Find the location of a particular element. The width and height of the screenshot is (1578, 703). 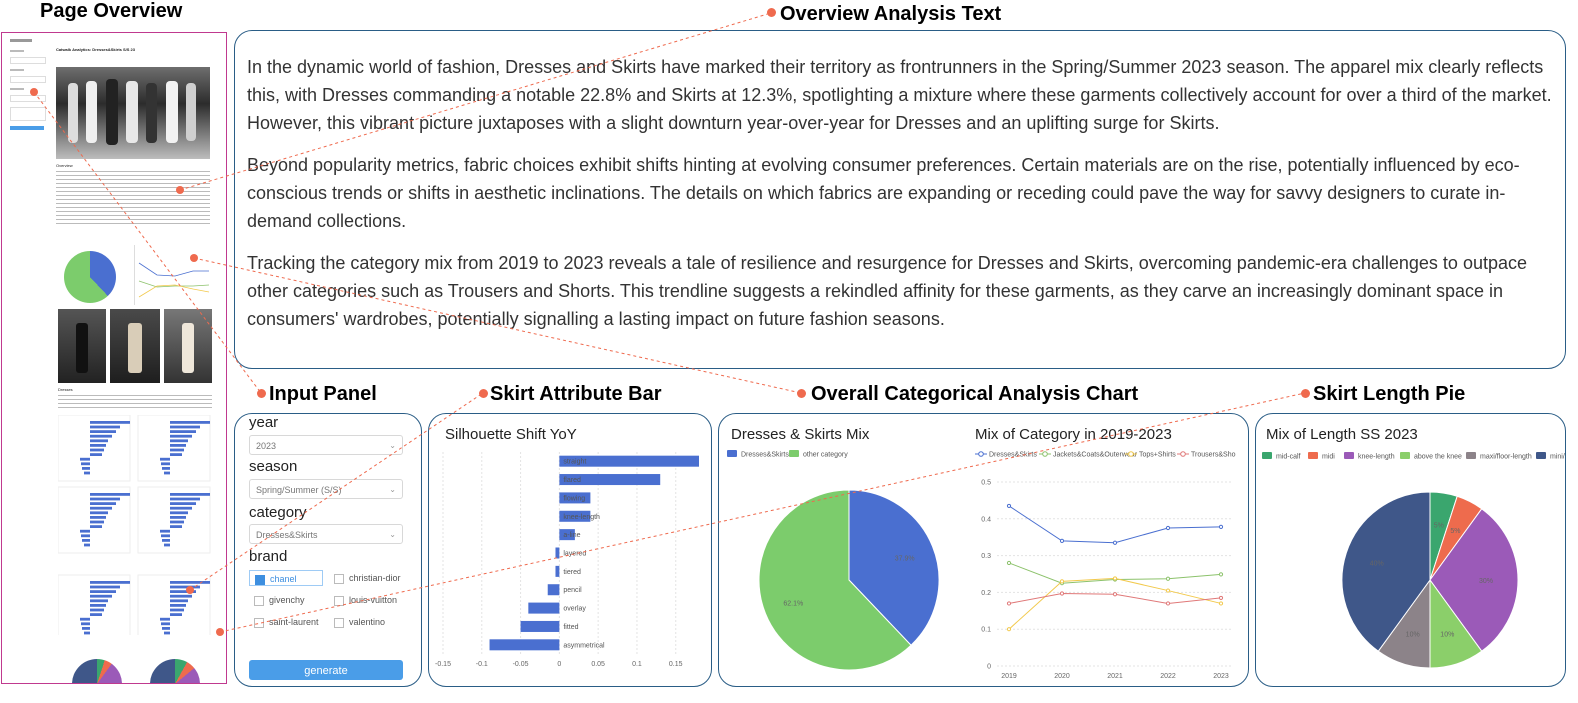

category-value: Dresses&Skirts is located at coordinates (287, 535).